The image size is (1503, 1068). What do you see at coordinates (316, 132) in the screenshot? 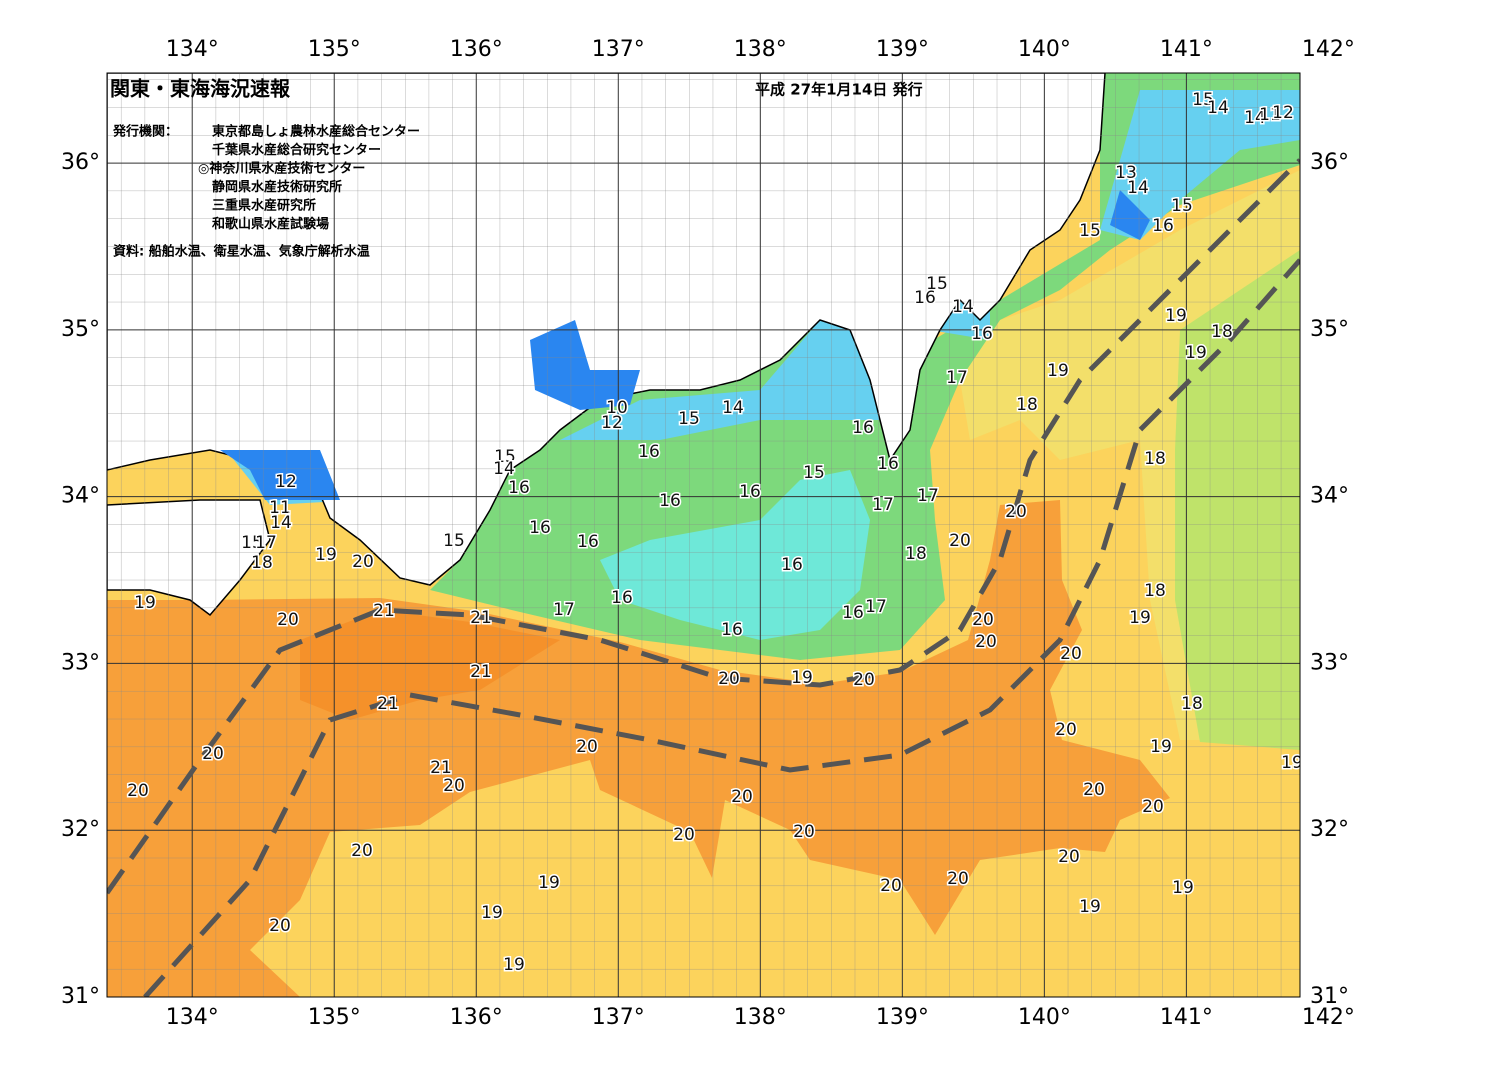
I see `agency: 東京都島しょ農林水産総合センター` at bounding box center [316, 132].